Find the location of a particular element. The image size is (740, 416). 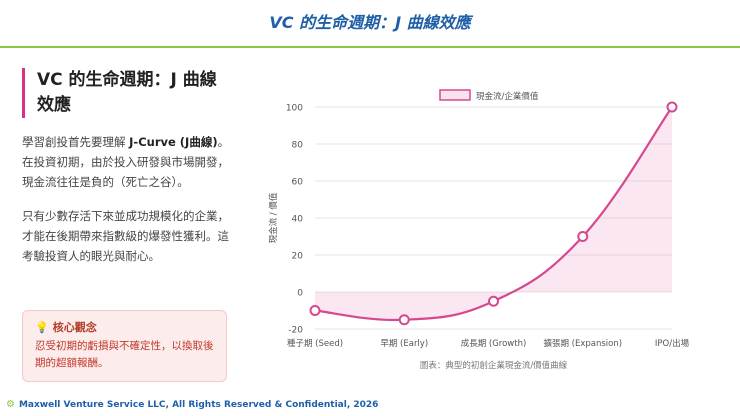

x-tick-label: 早期 (Early) is located at coordinates (404, 344).